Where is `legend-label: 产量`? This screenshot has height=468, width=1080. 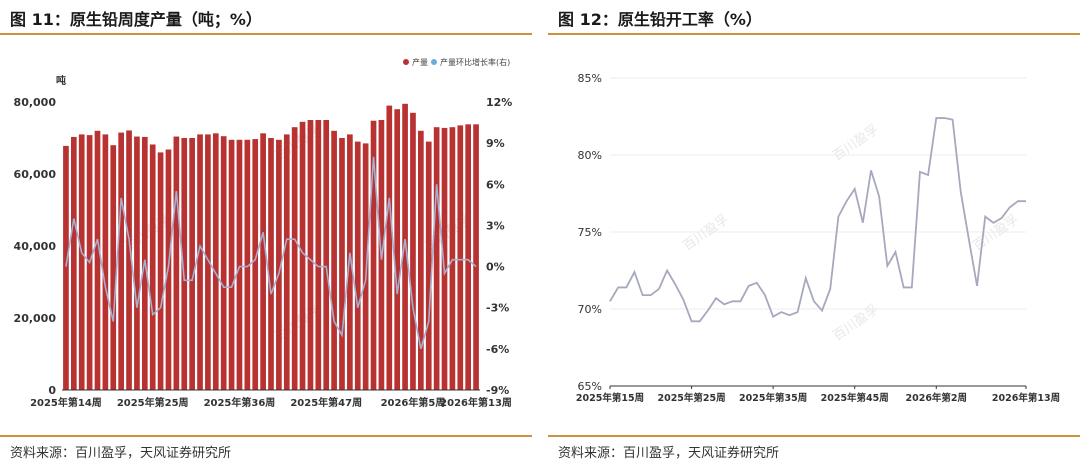
legend-label: 产量 is located at coordinates (420, 62).